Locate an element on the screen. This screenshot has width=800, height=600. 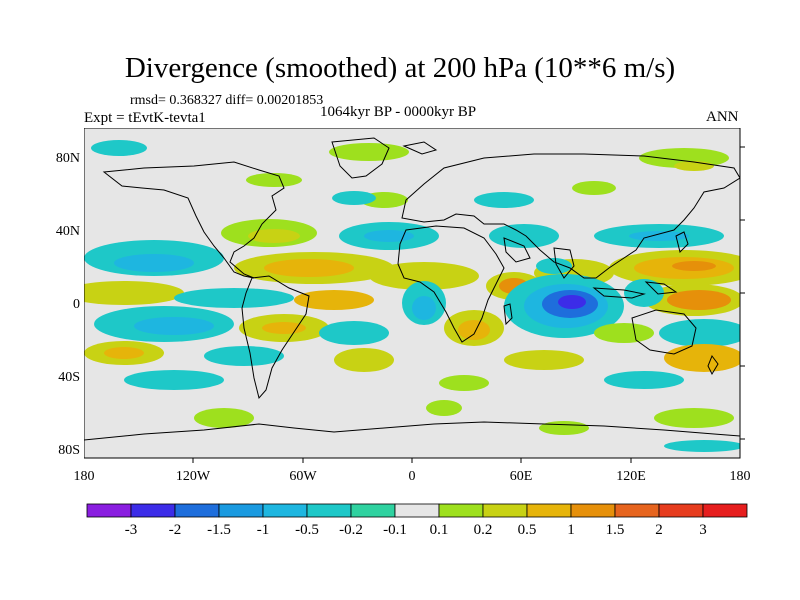
coastline-australia is located at coordinates (664, 332).